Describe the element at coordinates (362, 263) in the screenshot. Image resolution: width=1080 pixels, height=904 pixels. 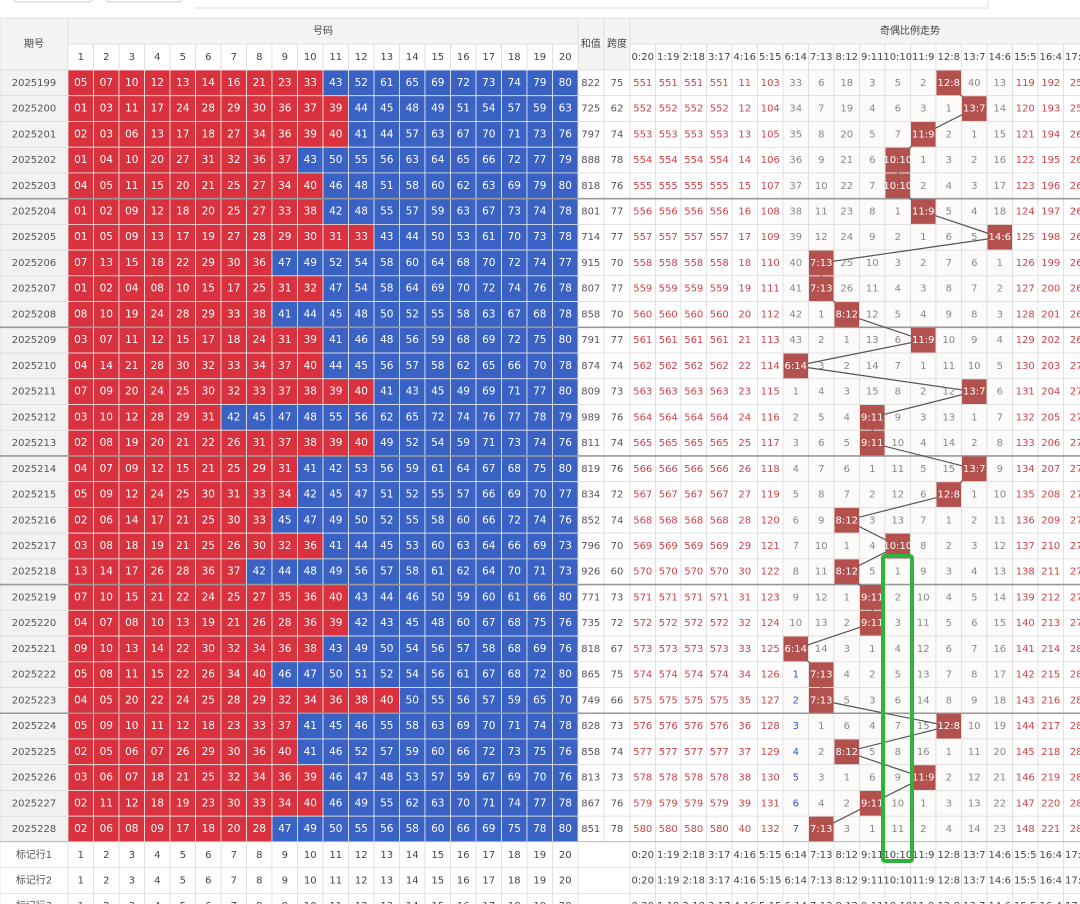
I see `number: 54` at that location.